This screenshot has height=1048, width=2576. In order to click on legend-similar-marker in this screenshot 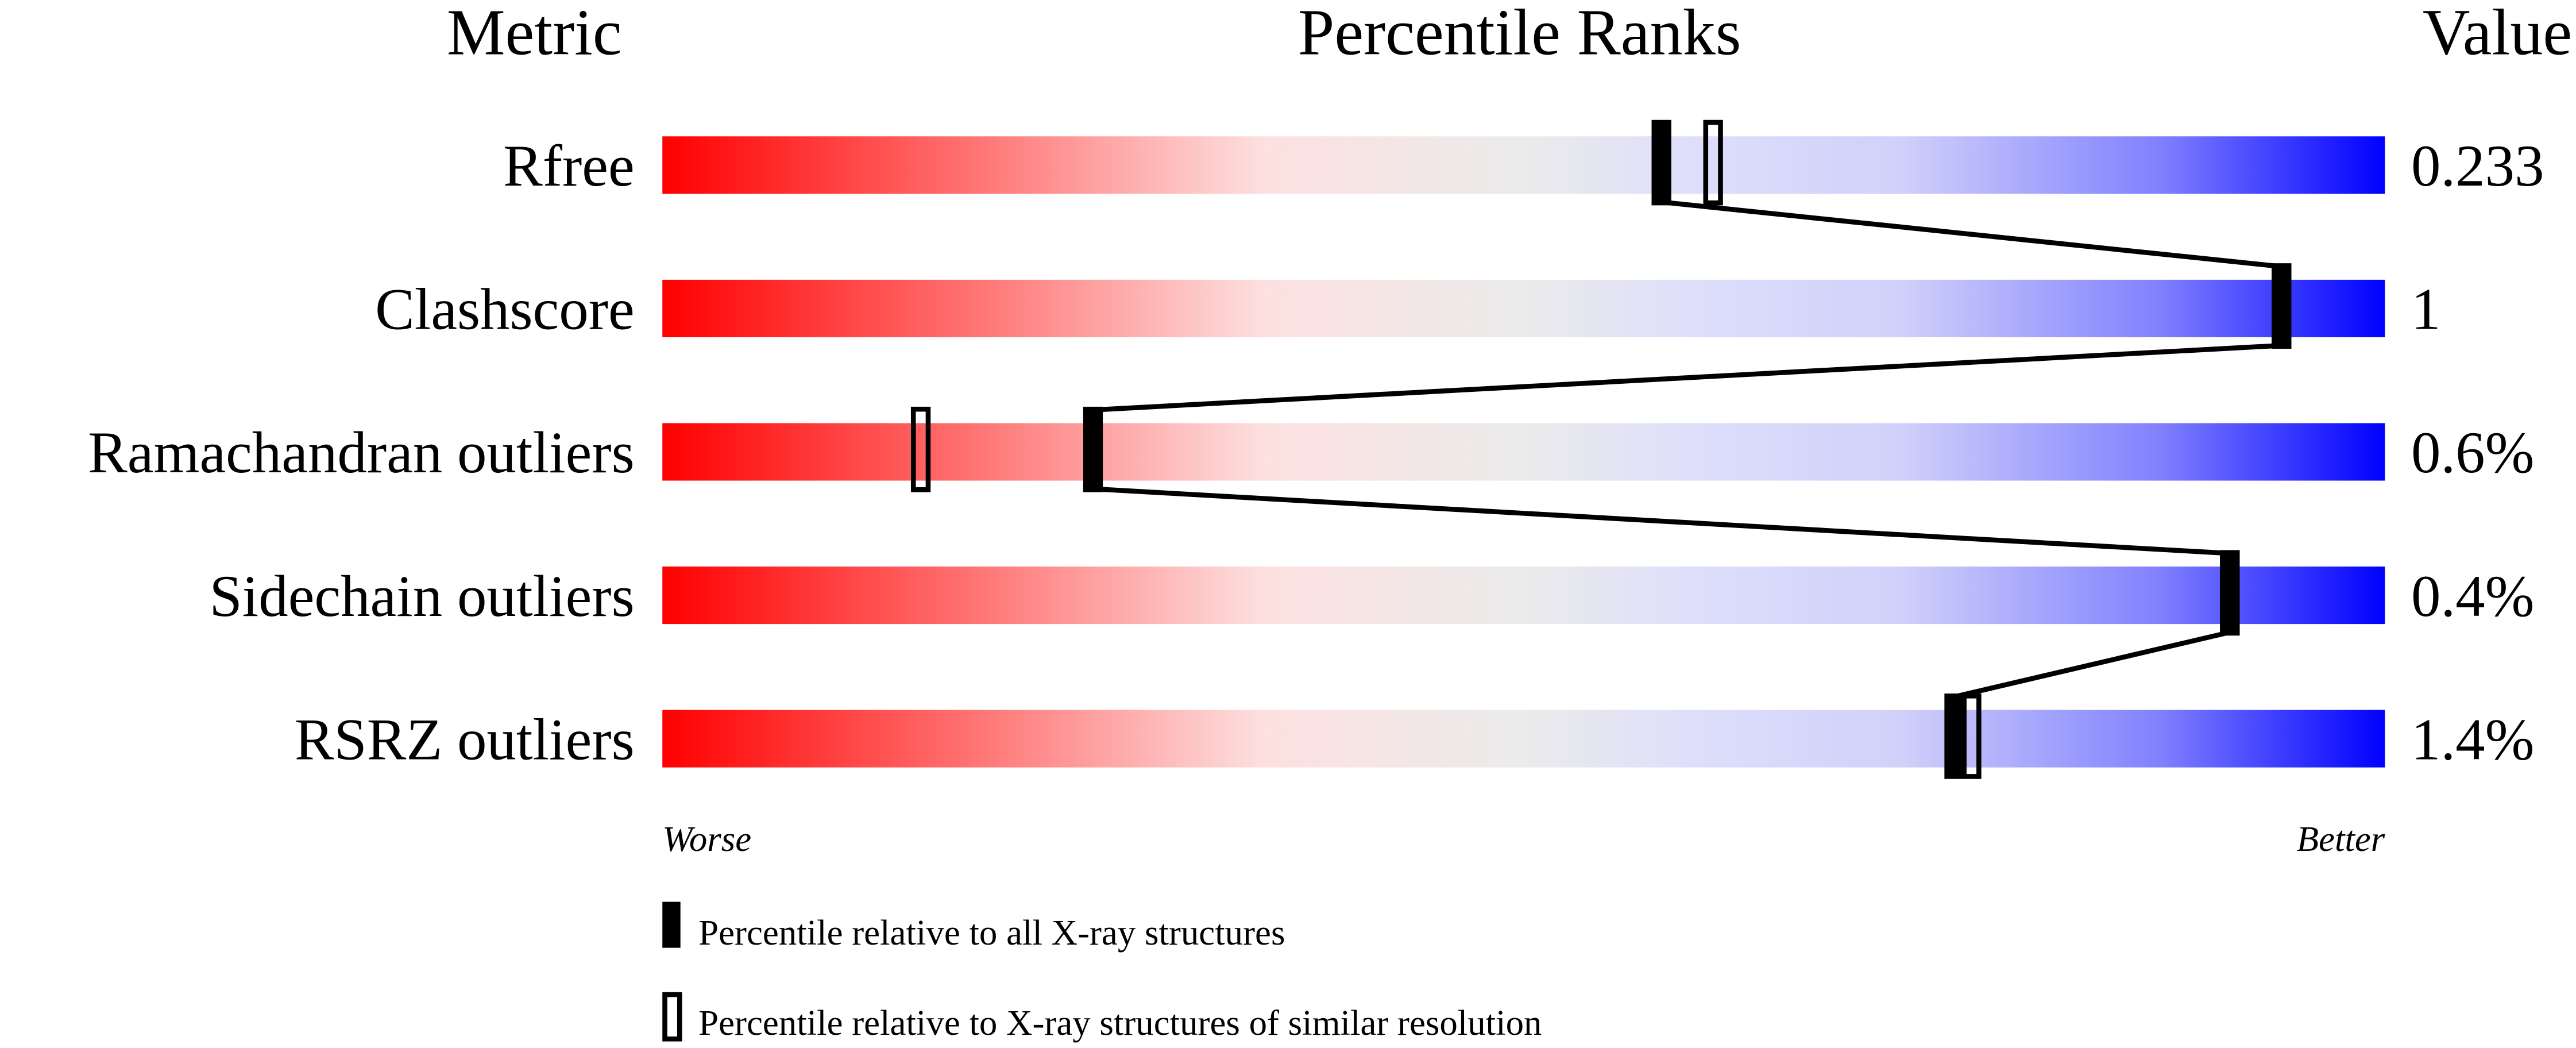, I will do `click(672, 1017)`.